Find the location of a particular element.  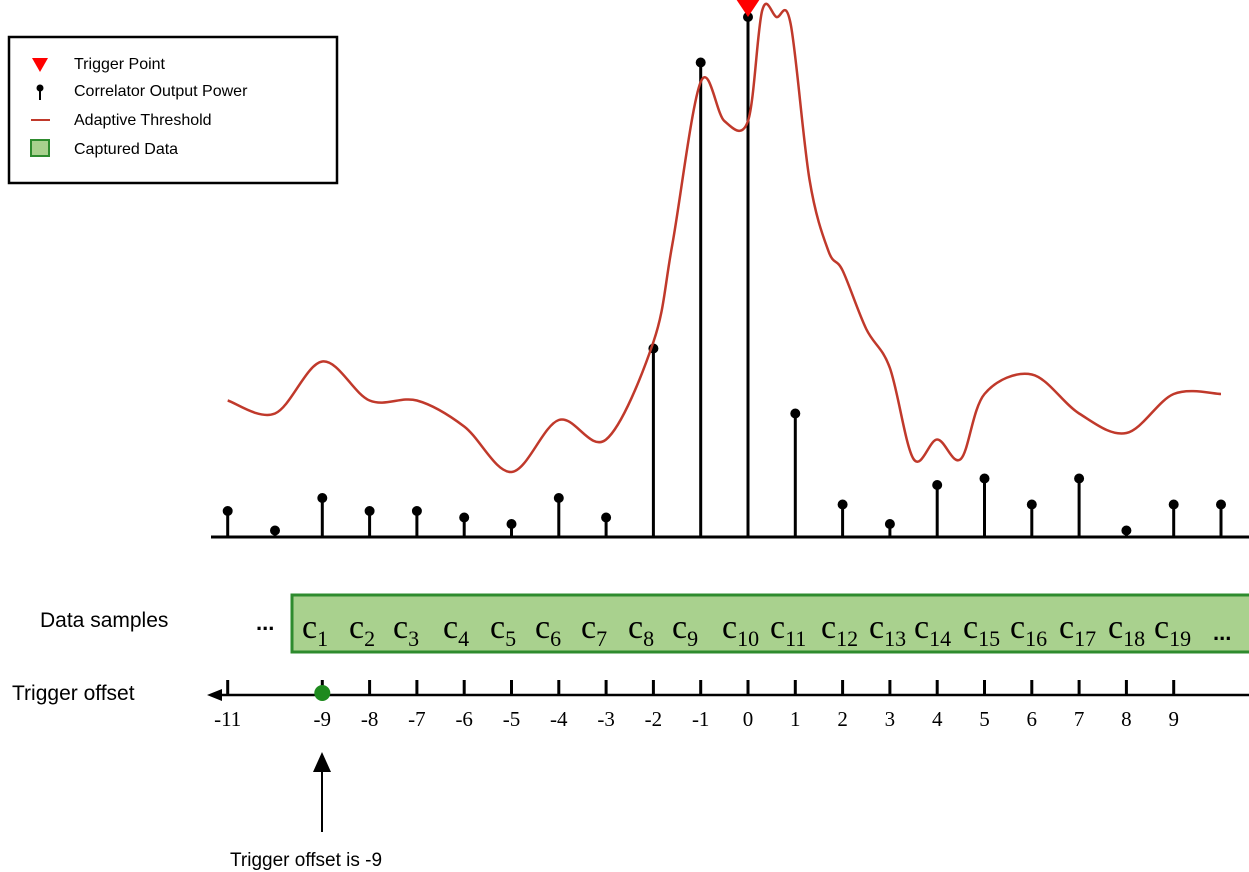

axis-tick-label: -11 is located at coordinates (227, 719).